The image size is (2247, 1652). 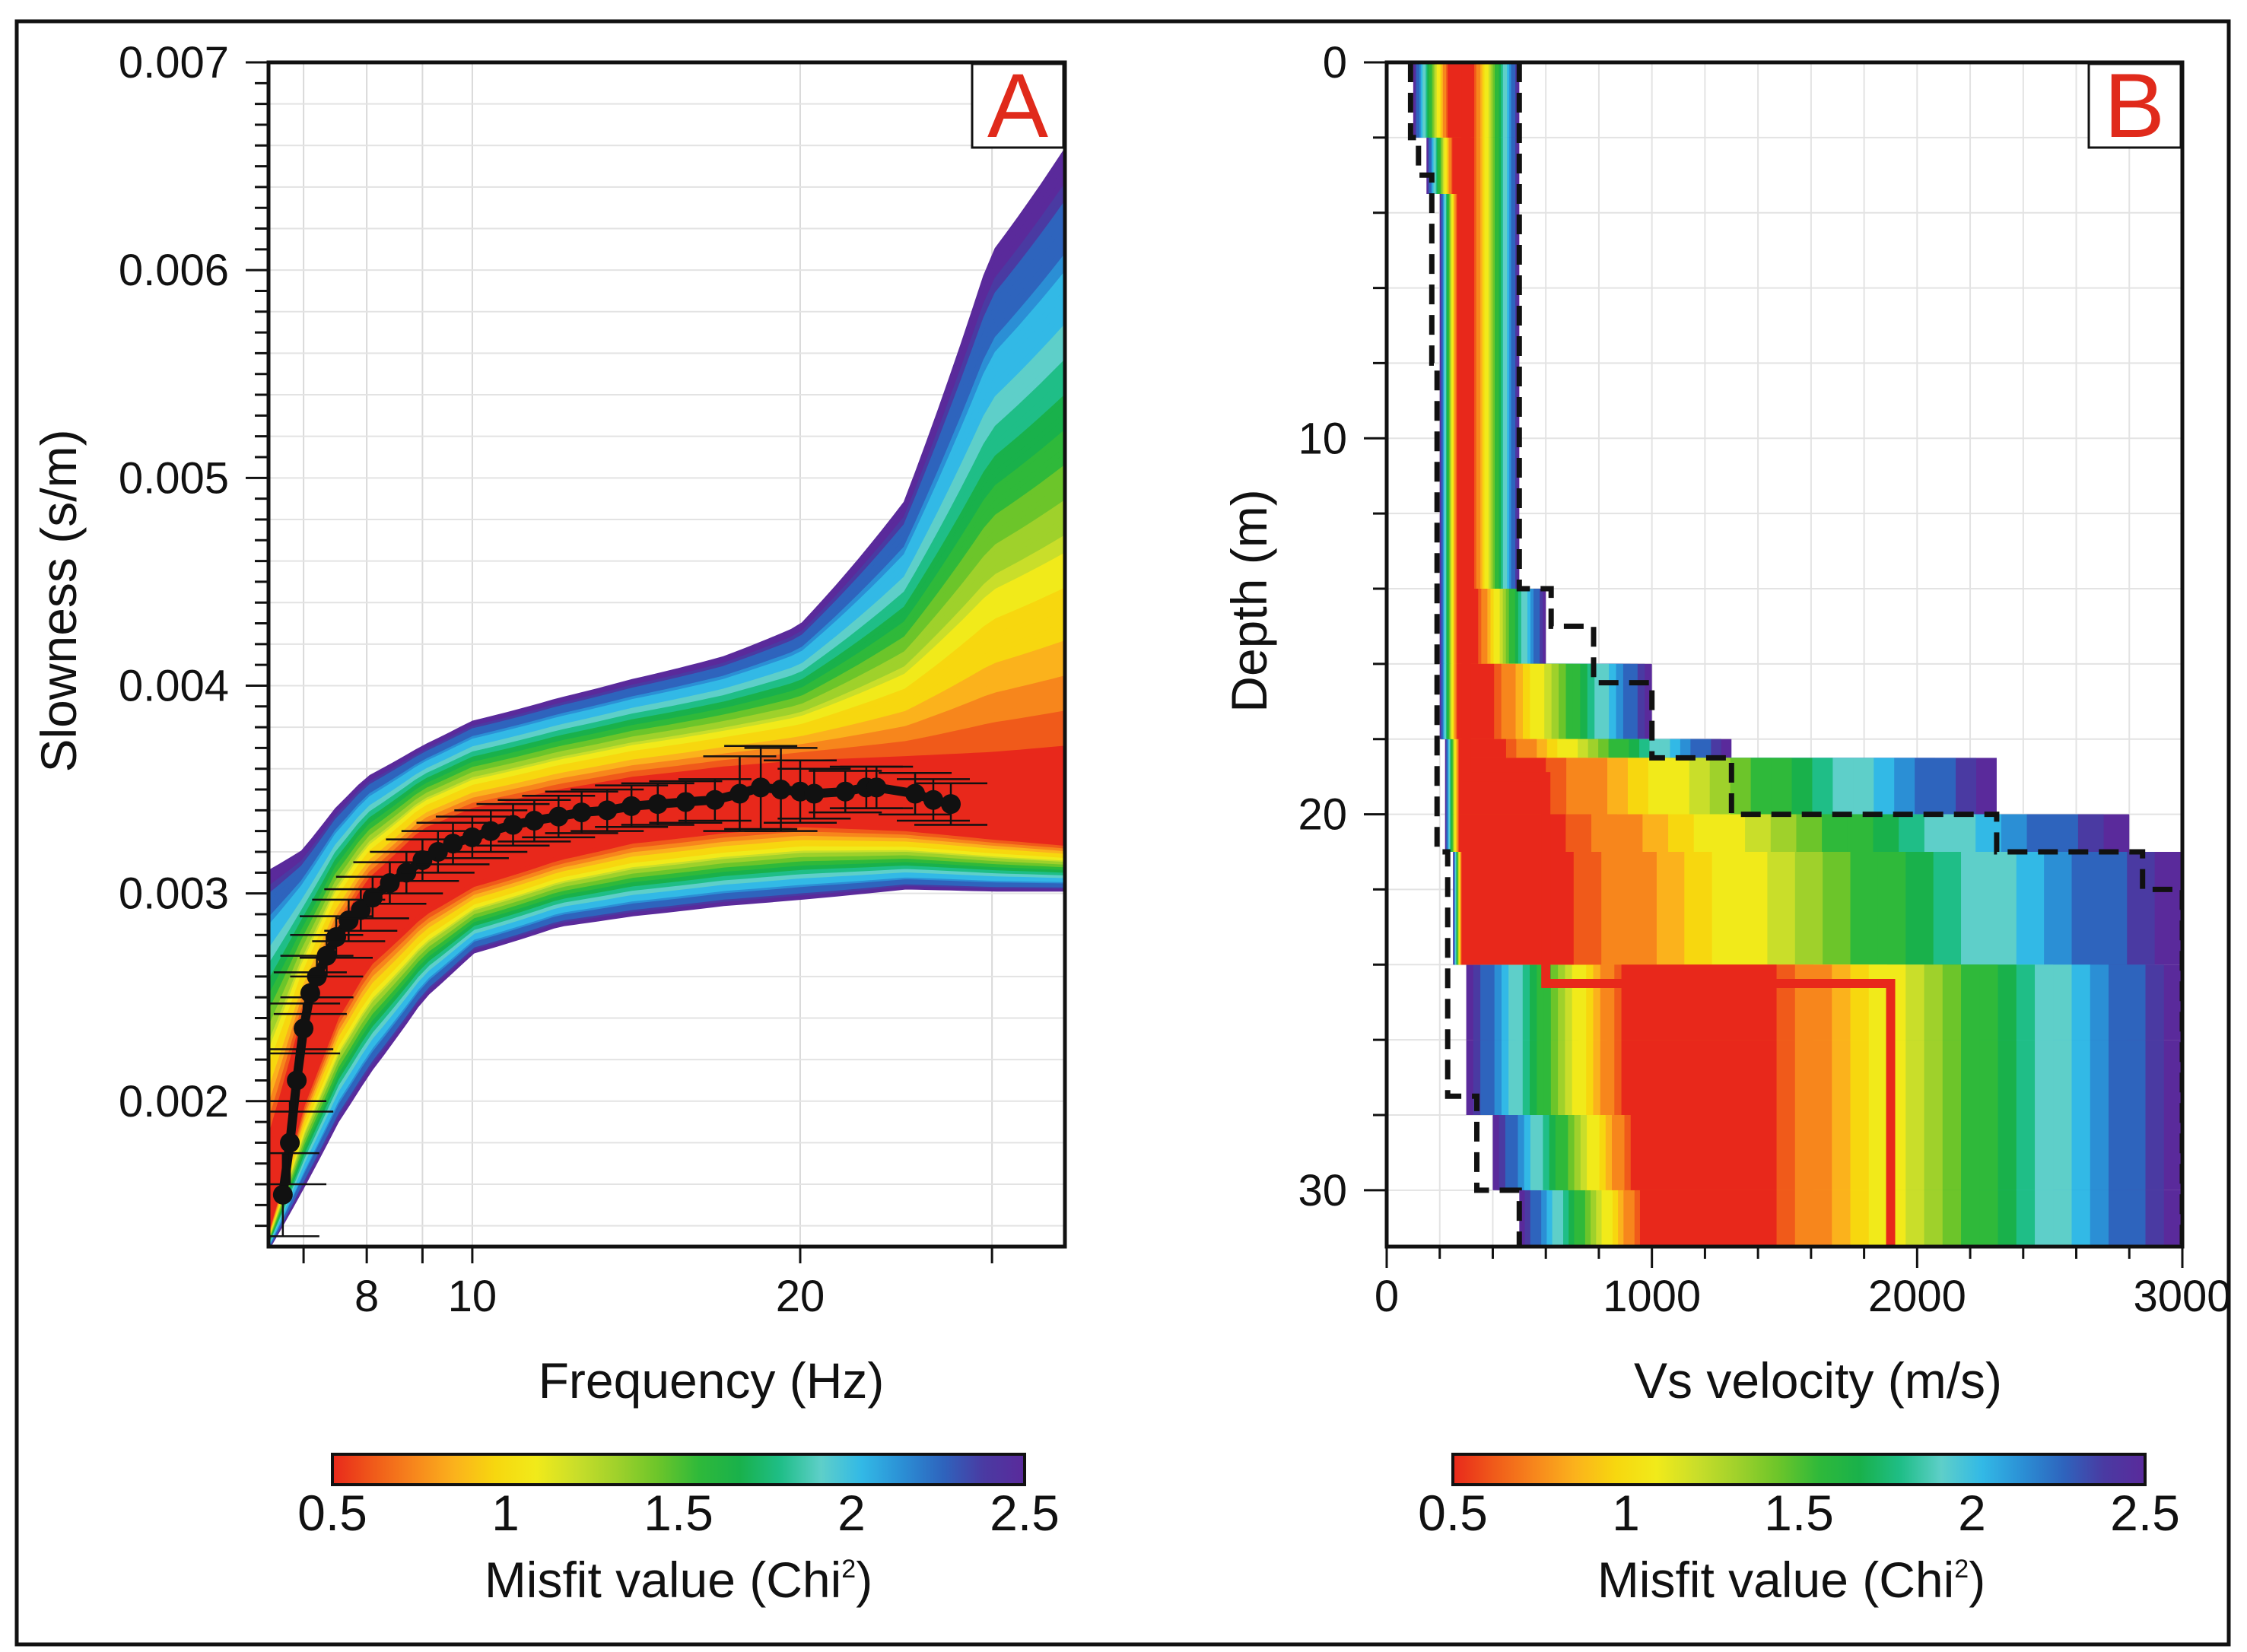 What do you see at coordinates (174, 894) in the screenshot?
I see `y-tick-label: 0.003` at bounding box center [174, 894].